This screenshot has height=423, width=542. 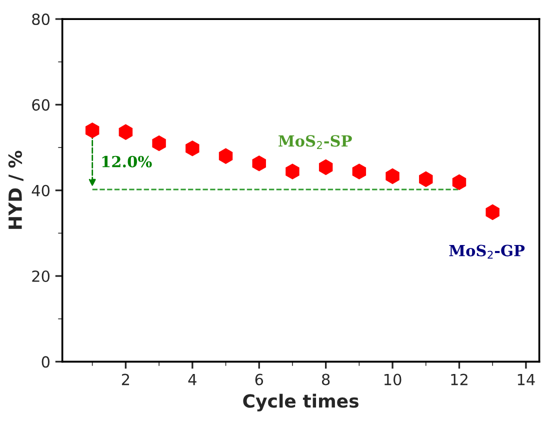 What do you see at coordinates (459, 380) in the screenshot?
I see `x-tick-label: 12` at bounding box center [459, 380].